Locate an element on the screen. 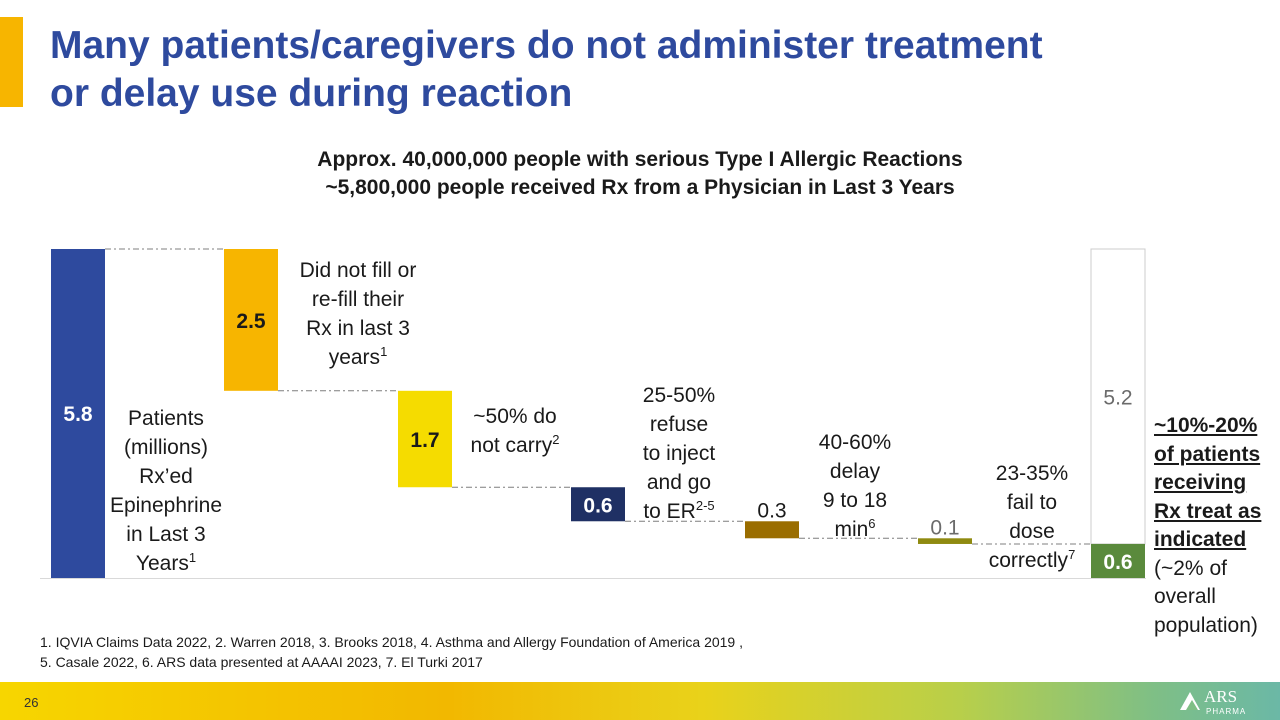  bar-description-line: dose is located at coordinates (1032, 531).